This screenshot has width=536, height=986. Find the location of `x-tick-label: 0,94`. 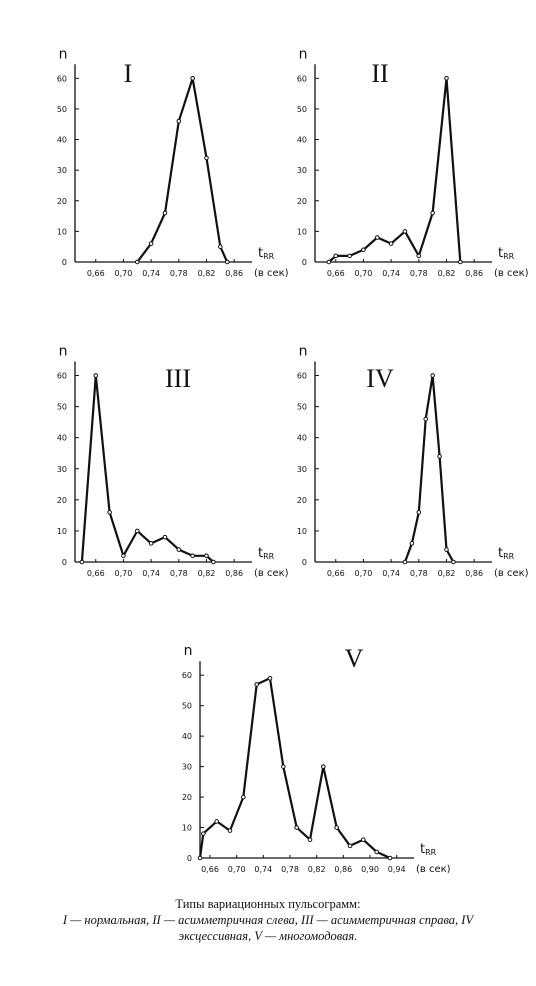

x-tick-label: 0,94 is located at coordinates (397, 869).